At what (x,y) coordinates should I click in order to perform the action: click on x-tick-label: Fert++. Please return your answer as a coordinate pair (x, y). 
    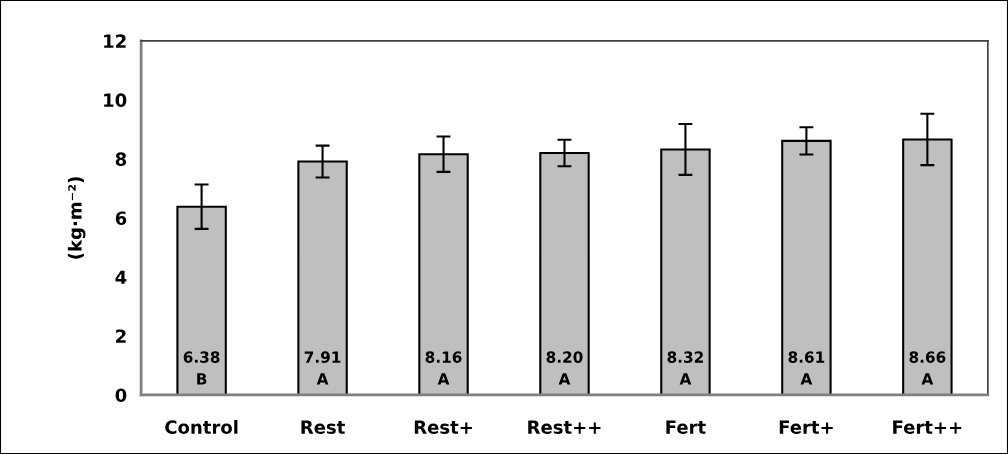
    Looking at the image, I should click on (927, 427).